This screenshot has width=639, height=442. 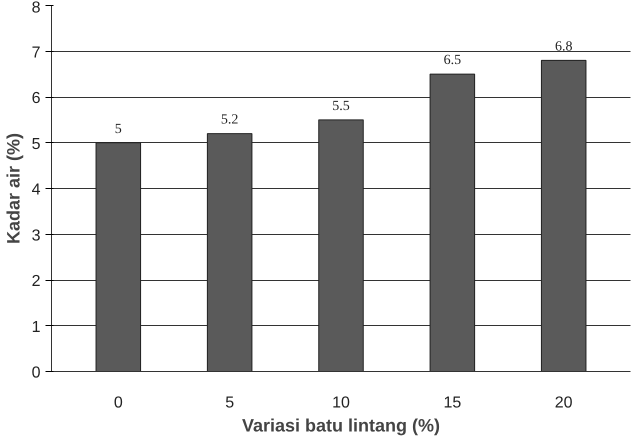 What do you see at coordinates (341, 426) in the screenshot?
I see `x-axis-title: Variasi batu lintang (%)` at bounding box center [341, 426].